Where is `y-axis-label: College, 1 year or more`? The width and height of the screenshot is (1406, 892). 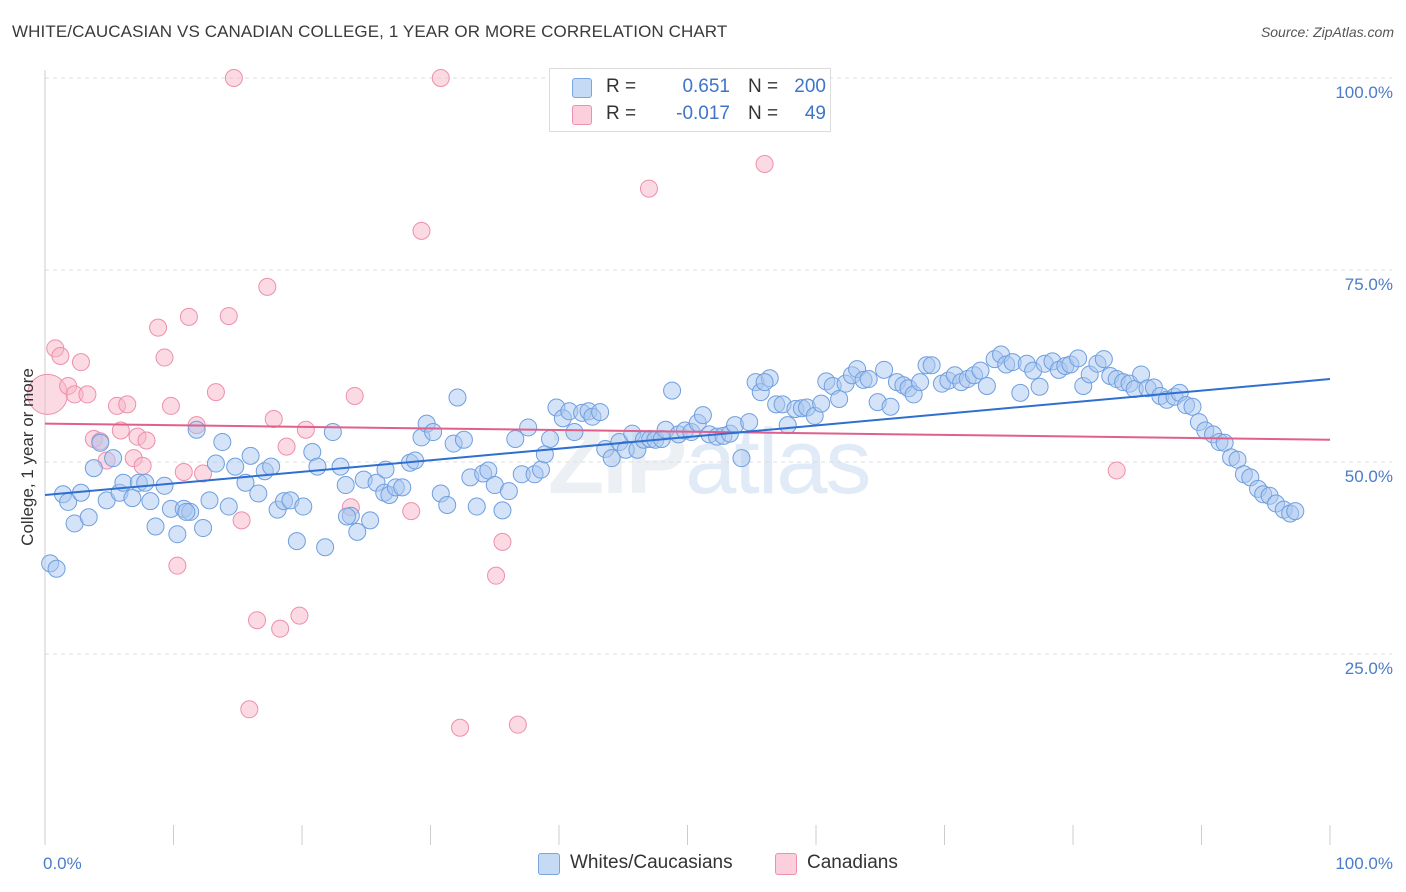
y-axis-label: College, 1 year or more is located at coordinates (27, 457).